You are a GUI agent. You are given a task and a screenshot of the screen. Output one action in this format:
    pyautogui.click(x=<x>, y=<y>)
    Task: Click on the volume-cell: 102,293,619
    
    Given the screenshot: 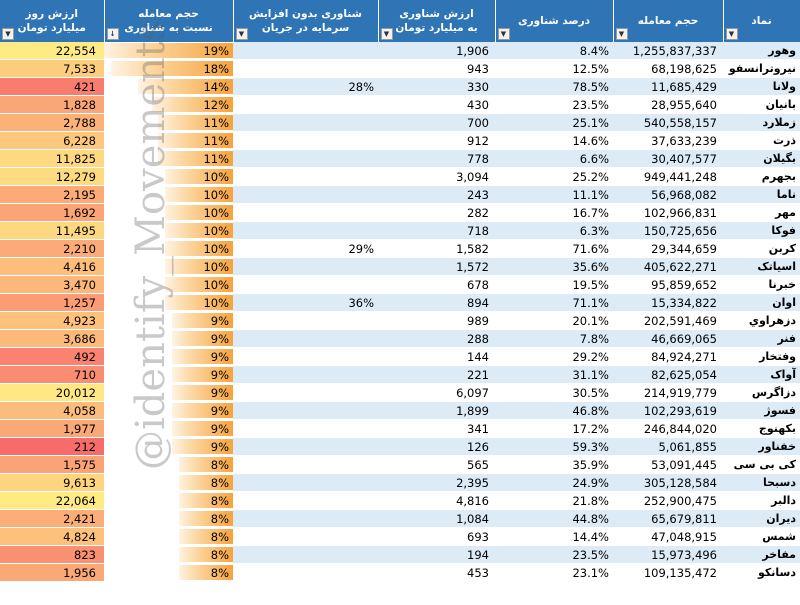 What is the action you would take?
    pyautogui.click(x=668, y=410)
    